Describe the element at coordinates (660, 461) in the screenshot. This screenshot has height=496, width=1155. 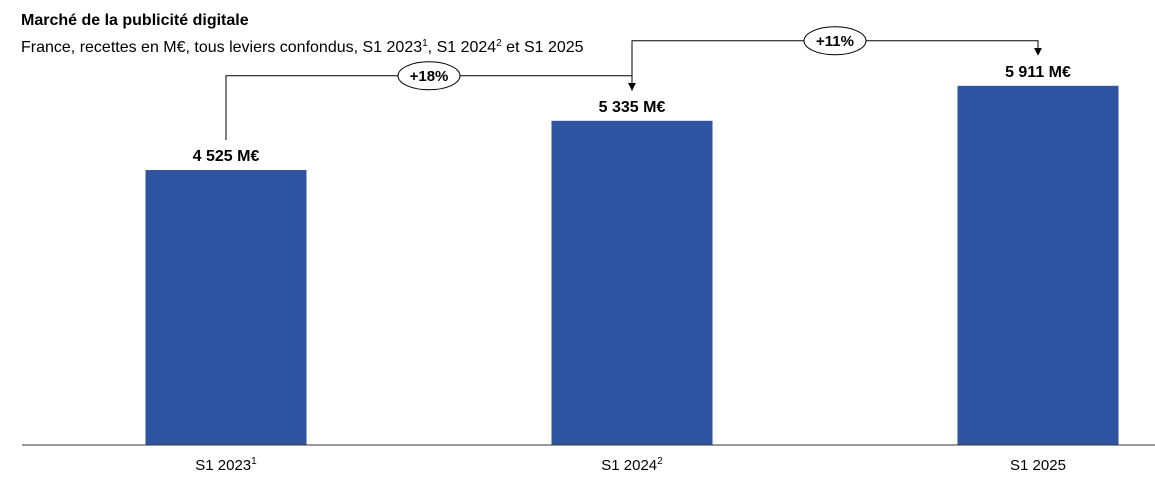
I see `category-footnote-2: 2` at that location.